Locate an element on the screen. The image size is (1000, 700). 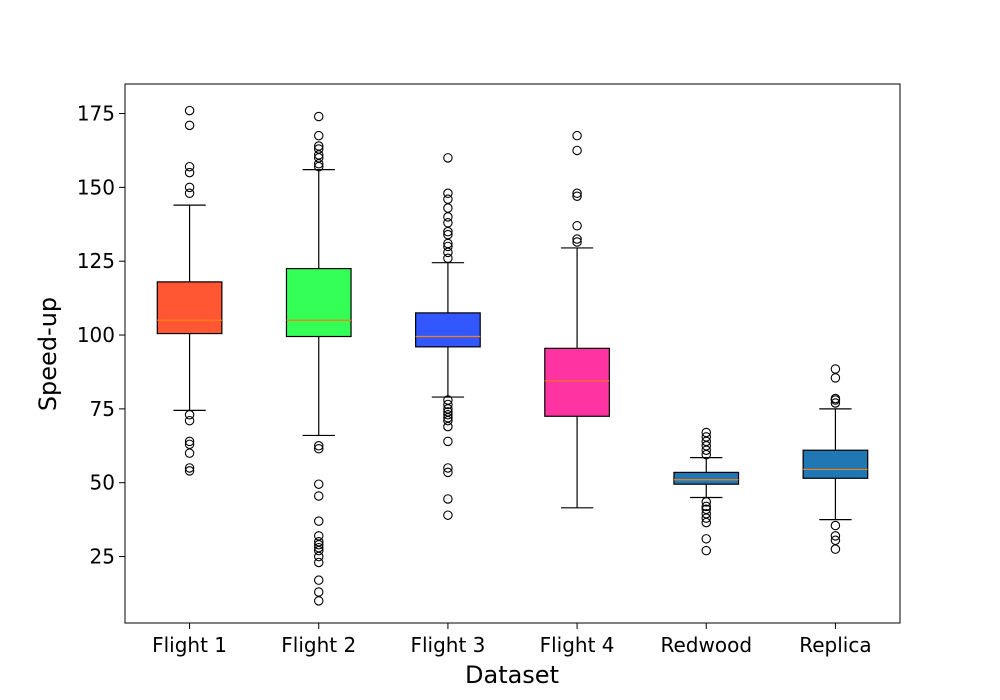
x-tick-label: Flight 3 is located at coordinates (447, 645).